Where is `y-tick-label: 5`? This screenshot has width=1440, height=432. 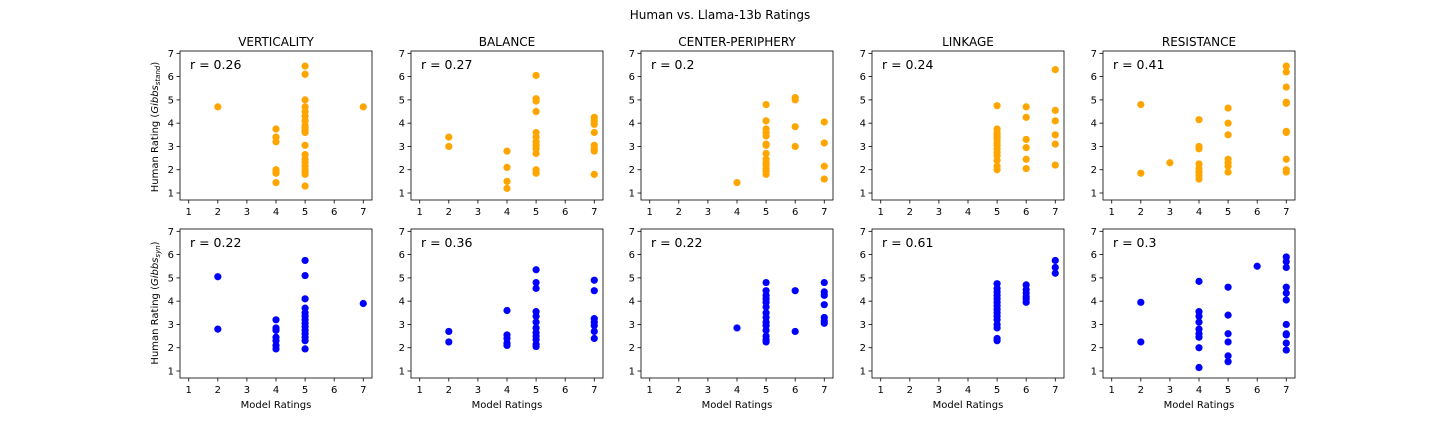
y-tick-label: 5 is located at coordinates (632, 278).